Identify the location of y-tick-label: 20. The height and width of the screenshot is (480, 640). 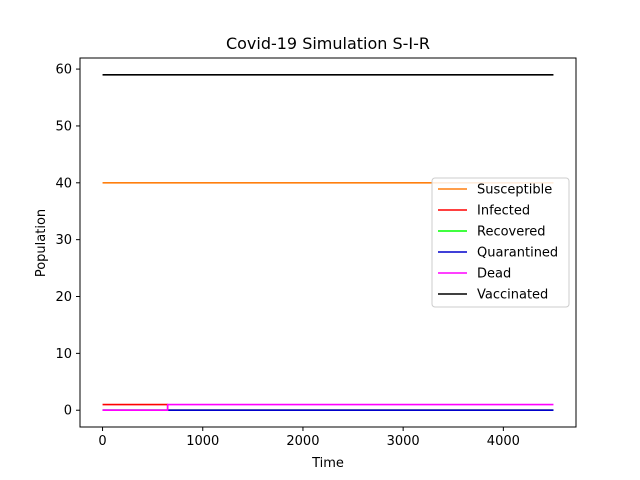
(63, 297).